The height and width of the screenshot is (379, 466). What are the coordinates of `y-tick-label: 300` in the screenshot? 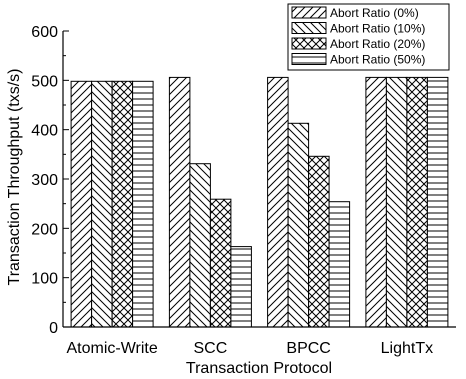 It's located at (44, 180).